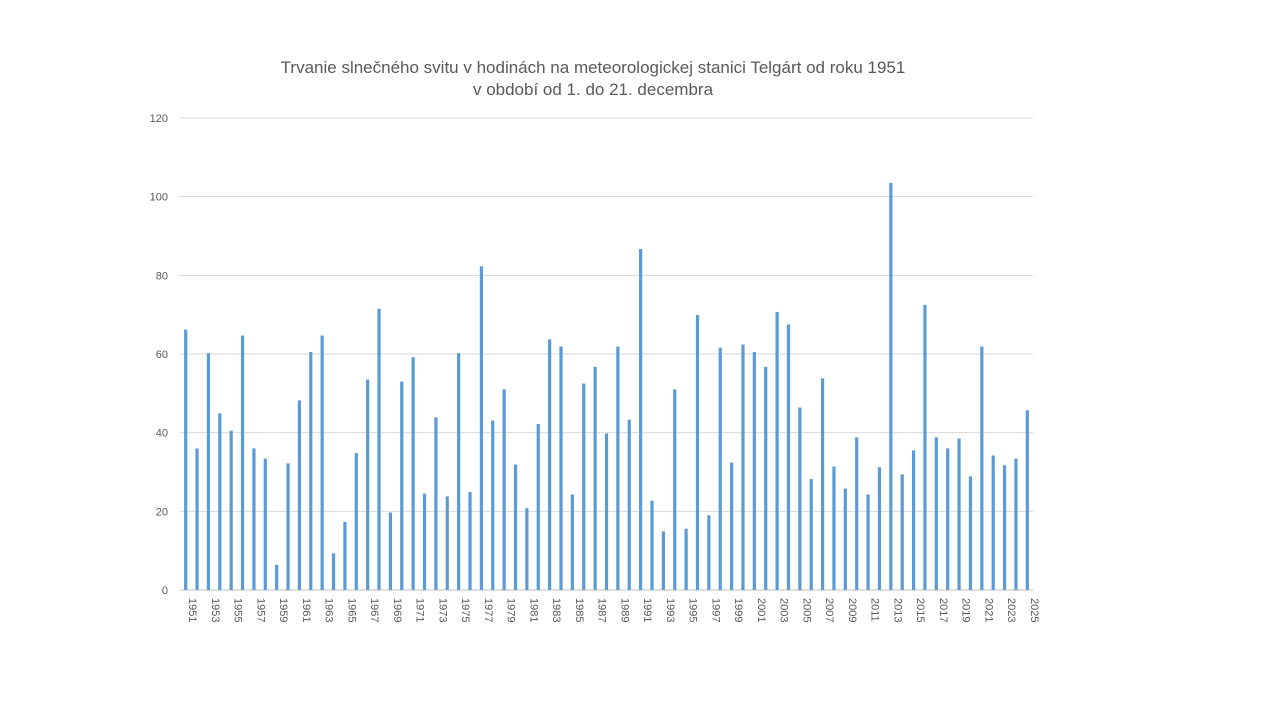 This screenshot has width=1280, height=720. What do you see at coordinates (465, 610) in the screenshot?
I see `x-tick-label: 1975` at bounding box center [465, 610].